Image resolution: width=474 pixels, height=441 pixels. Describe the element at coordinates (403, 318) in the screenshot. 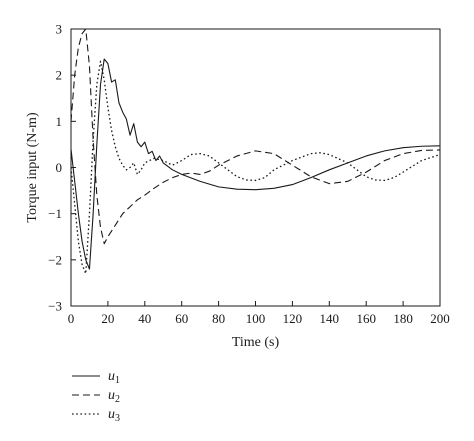

I see `x-tick-label: 180` at that location.